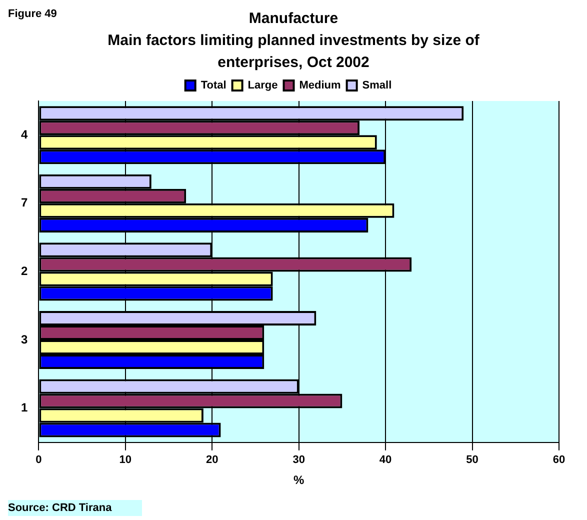 The width and height of the screenshot is (587, 520). What do you see at coordinates (24, 203) in the screenshot?
I see `y-tick-label: 7` at bounding box center [24, 203].